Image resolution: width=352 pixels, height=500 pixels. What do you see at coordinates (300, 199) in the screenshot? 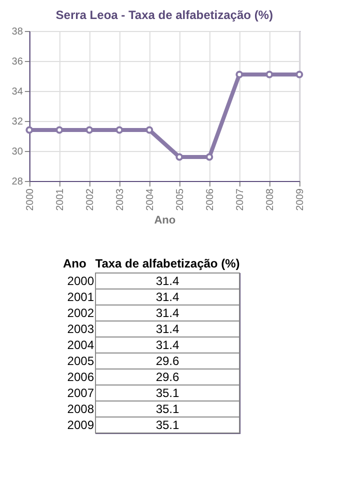
I see `x-tick-label: 2009` at bounding box center [300, 199].